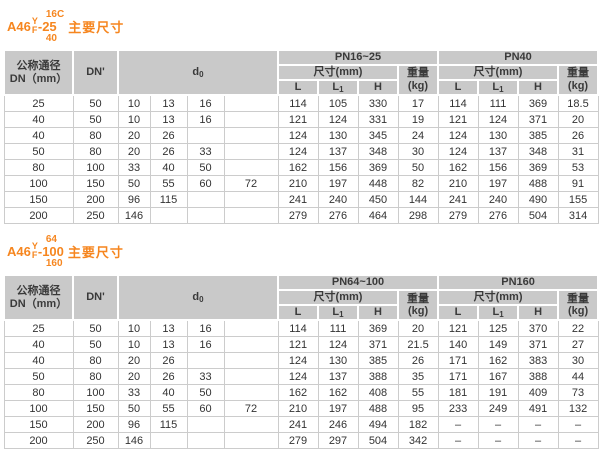  I want to click on table-row: 150 200 96 115 241 240 450 144 241 240 490 155, so click(301, 200).